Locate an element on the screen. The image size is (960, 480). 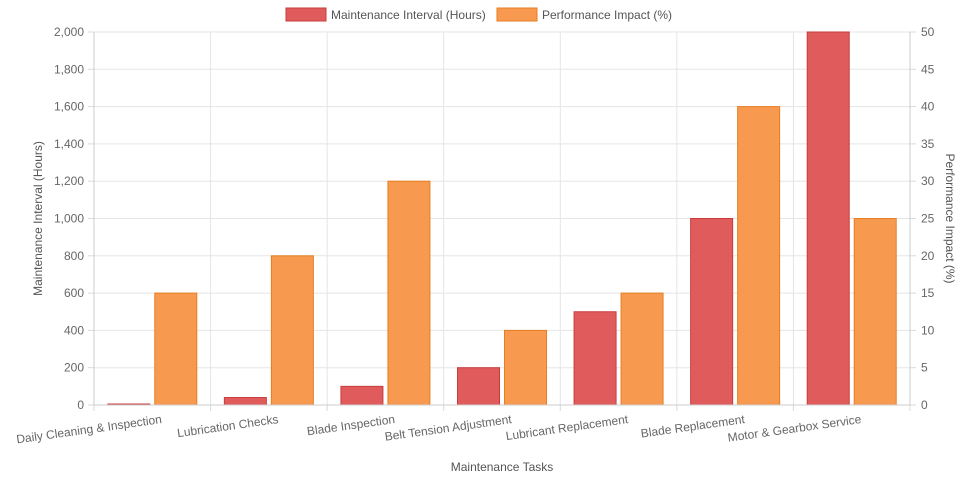
y-tick-label: 1,000 is located at coordinates (69, 219).